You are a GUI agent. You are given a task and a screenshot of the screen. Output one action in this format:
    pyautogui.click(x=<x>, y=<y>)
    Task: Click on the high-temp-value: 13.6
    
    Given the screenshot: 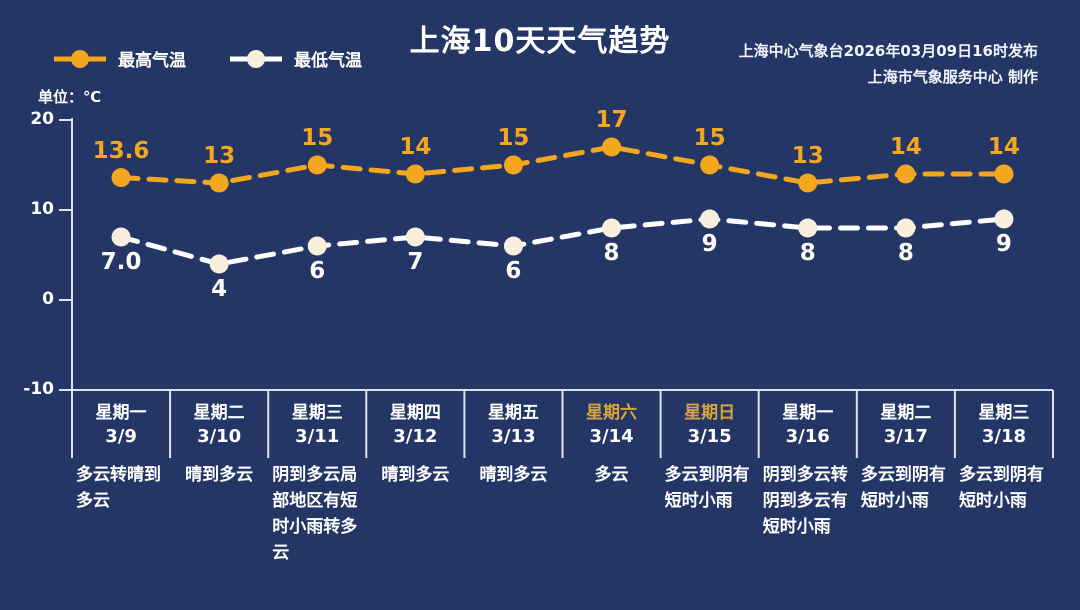 What is the action you would take?
    pyautogui.click(x=121, y=150)
    